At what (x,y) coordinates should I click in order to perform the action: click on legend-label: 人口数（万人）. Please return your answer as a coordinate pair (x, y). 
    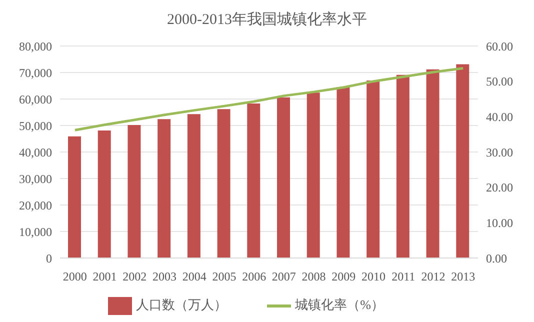
    Looking at the image, I should click on (182, 304).